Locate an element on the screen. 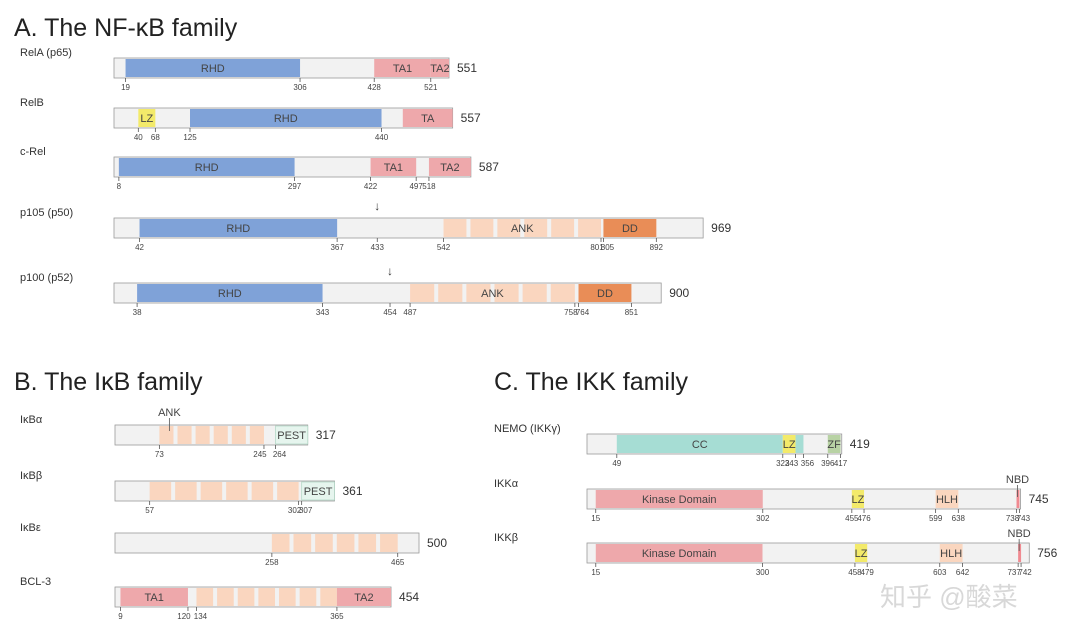  position-label: 892 is located at coordinates (657, 247).